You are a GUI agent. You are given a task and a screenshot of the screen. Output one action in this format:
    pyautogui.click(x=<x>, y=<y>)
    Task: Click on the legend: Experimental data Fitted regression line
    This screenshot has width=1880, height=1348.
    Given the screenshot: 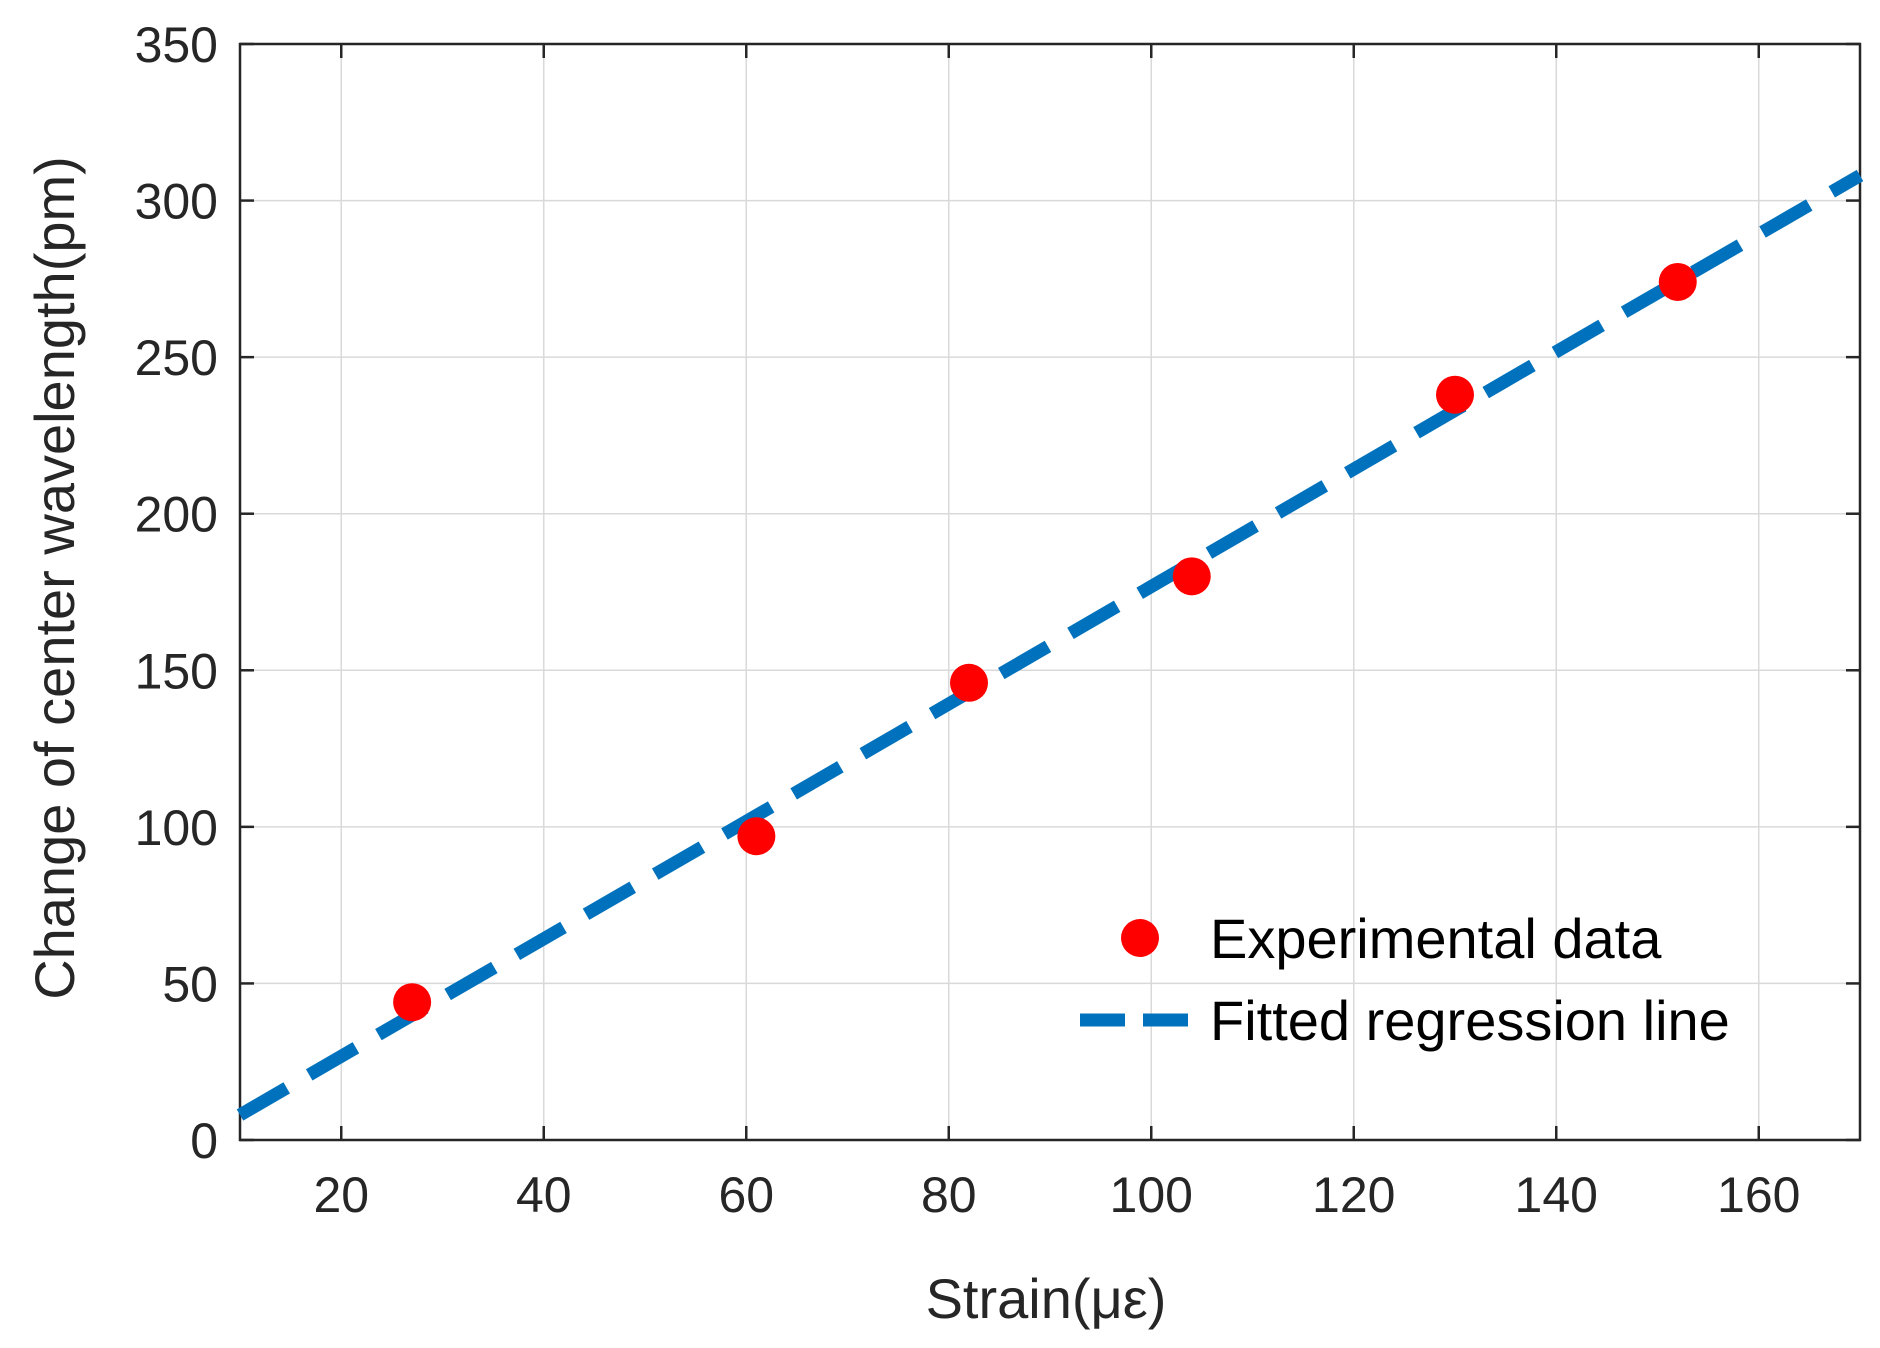 What is the action you would take?
    pyautogui.click(x=1405, y=979)
    